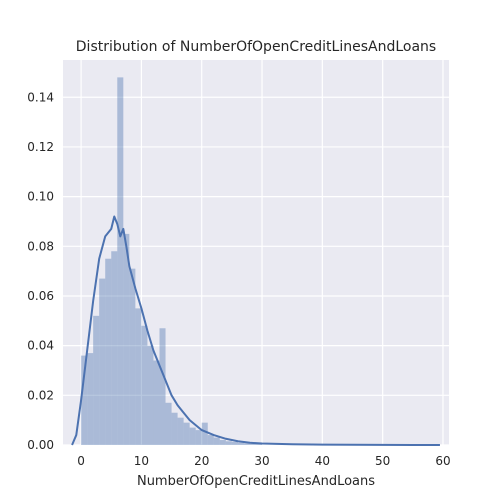 This screenshot has height=500, width=500. What do you see at coordinates (256, 481) in the screenshot?
I see `x-axis-title: NumberOfOpenCreditLinesAndLoans` at bounding box center [256, 481].